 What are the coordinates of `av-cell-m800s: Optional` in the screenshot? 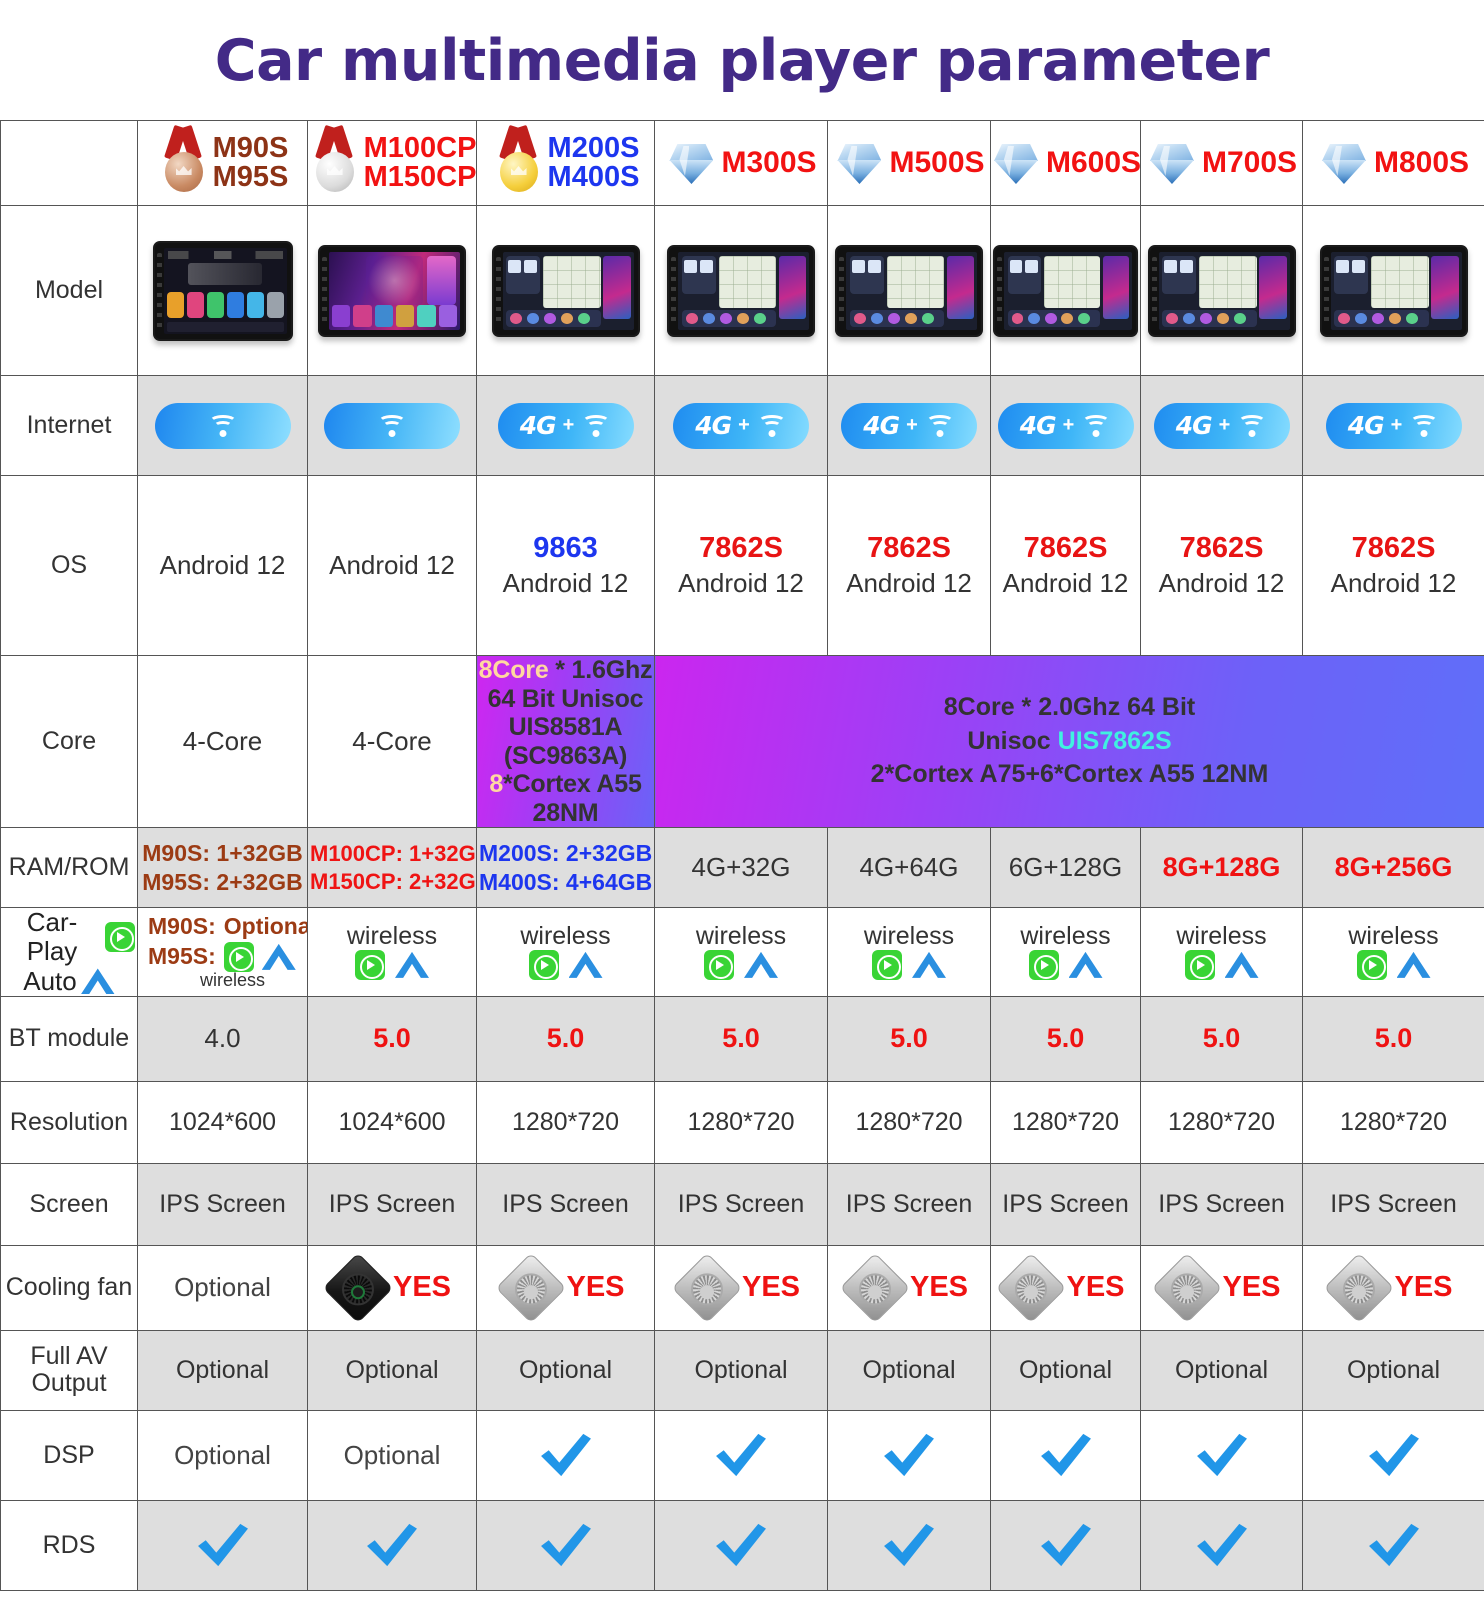 It's located at (1393, 1370).